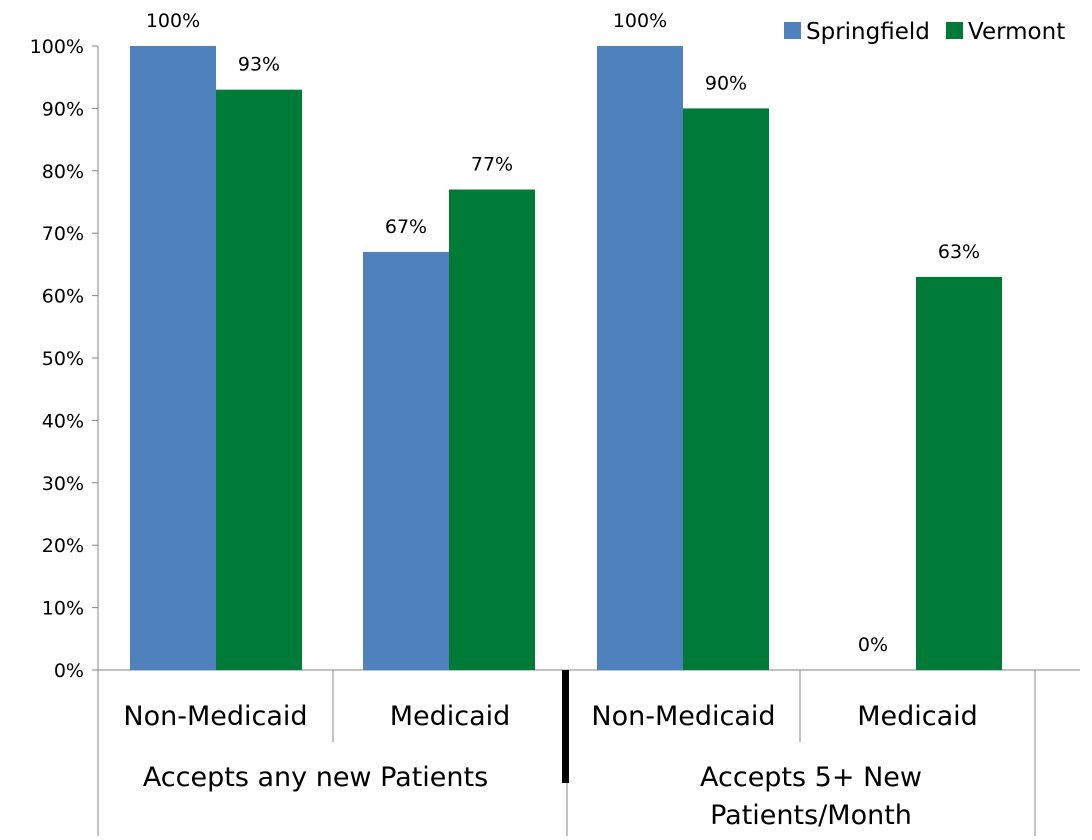 This screenshot has height=840, width=1092. Describe the element at coordinates (1016, 32) in the screenshot. I see `legend-label-vermont: Vermont` at that location.